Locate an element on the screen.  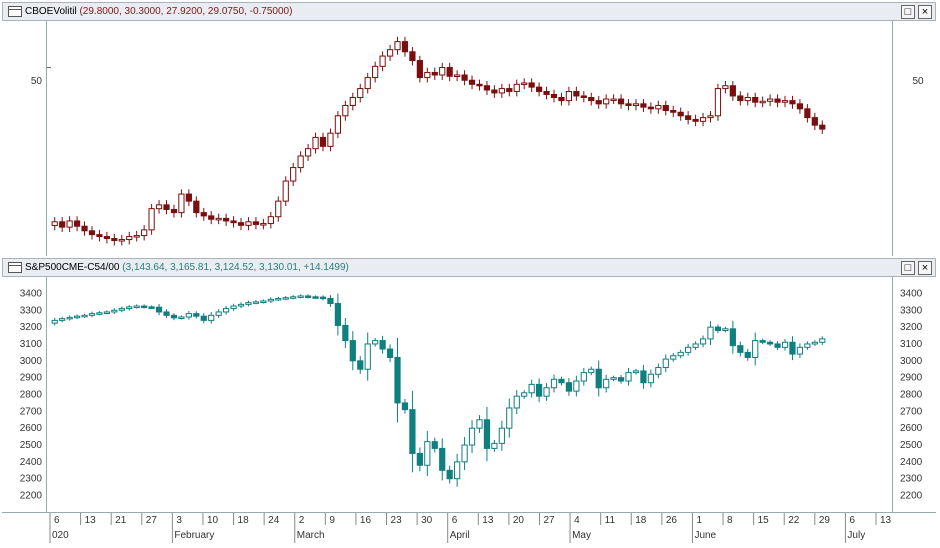
month-label: March is located at coordinates (311, 535).